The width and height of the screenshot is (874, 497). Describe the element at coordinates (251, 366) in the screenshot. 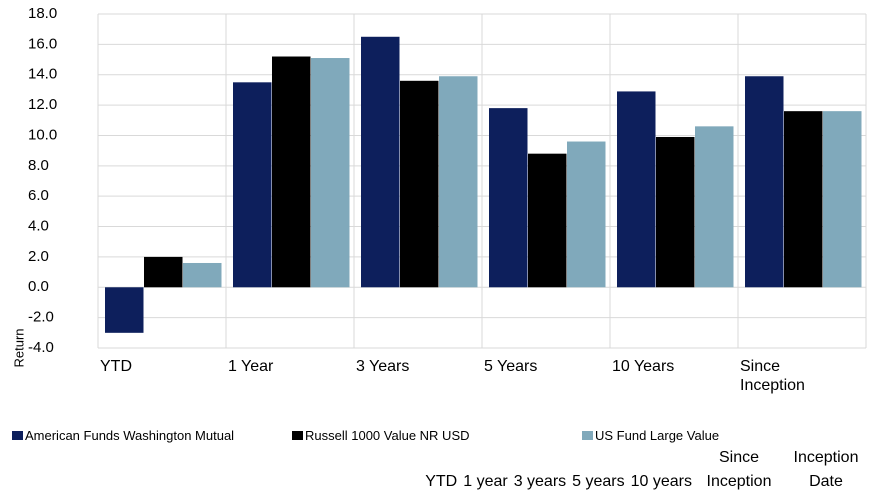

I see `x-tick-label: 1 Year` at that location.